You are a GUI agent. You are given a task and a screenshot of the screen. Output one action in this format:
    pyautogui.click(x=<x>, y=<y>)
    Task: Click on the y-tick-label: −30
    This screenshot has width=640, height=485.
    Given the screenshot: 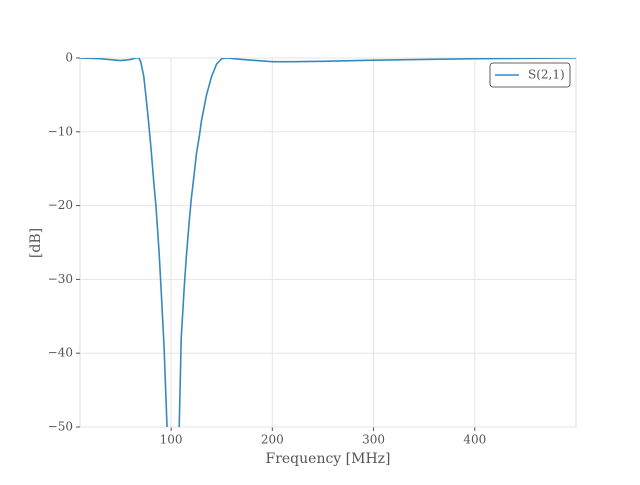 What is the action you would take?
    pyautogui.click(x=60, y=279)
    